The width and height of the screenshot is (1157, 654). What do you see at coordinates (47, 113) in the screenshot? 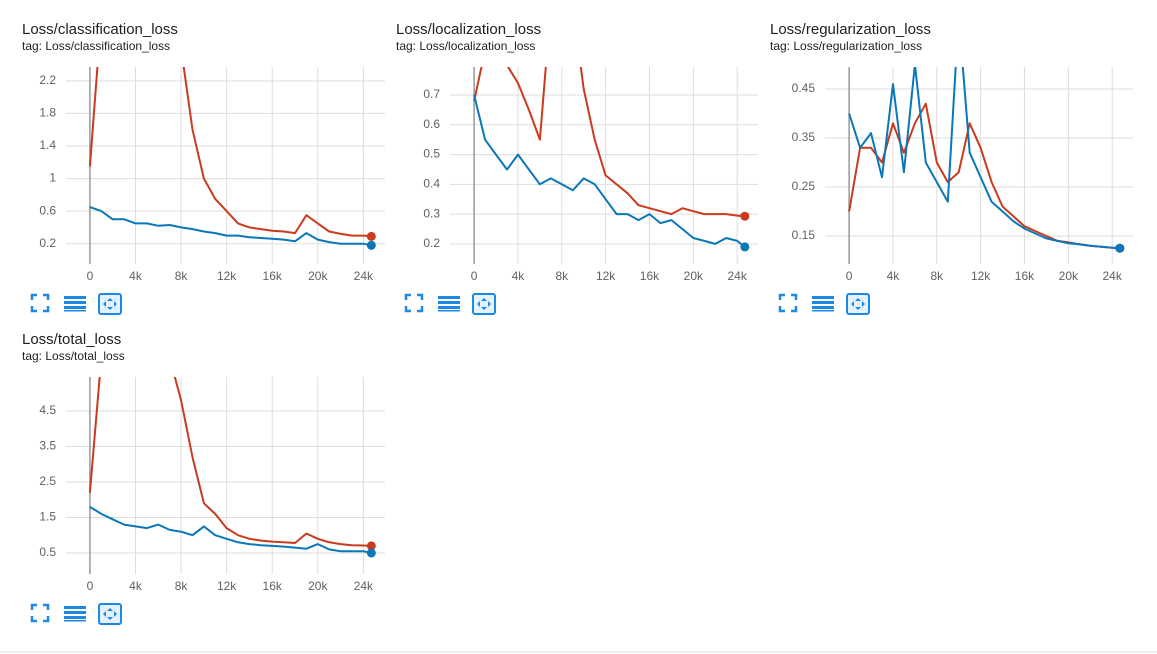
I see `y-tick-label: 1.8` at bounding box center [47, 113].